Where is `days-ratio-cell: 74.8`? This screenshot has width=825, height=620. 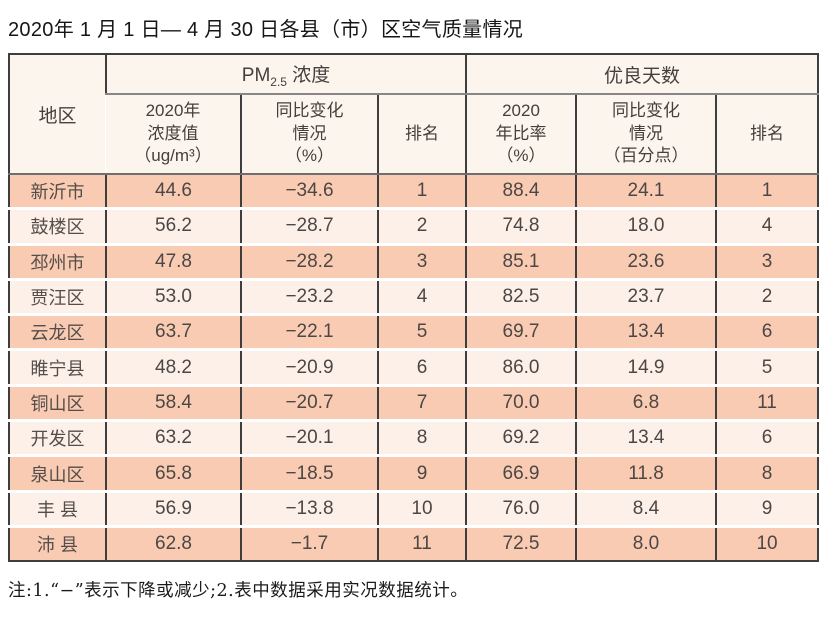
days-ratio-cell: 74.8 is located at coordinates (520, 227).